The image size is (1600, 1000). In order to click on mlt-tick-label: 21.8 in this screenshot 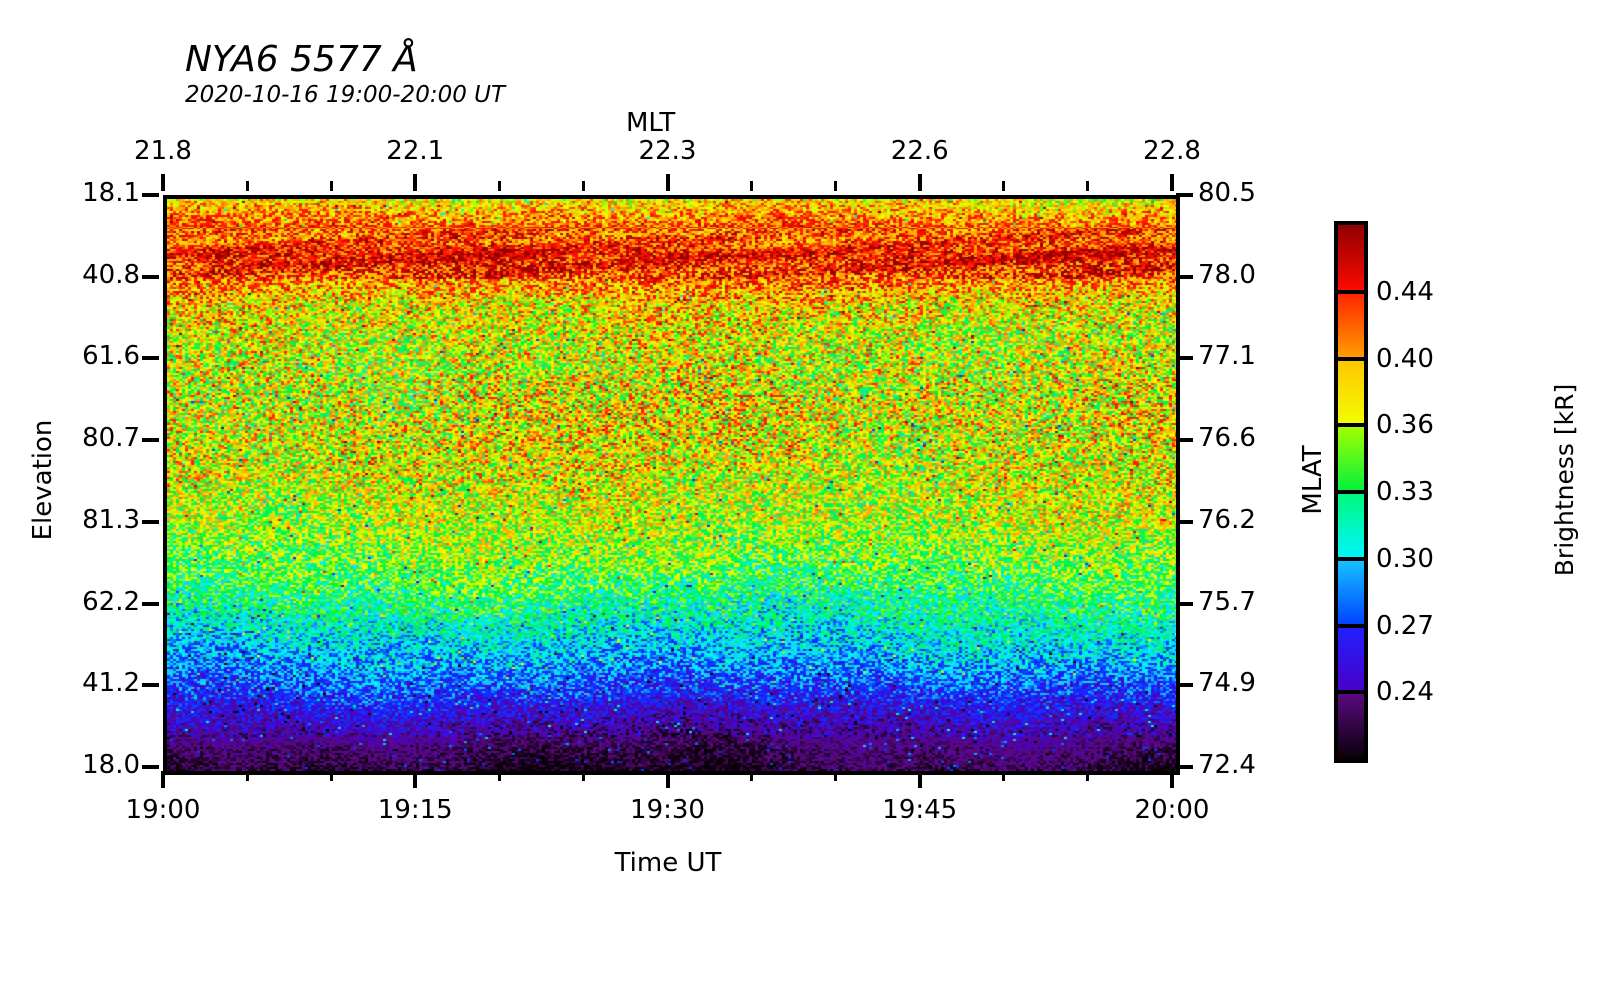, I will do `click(163, 151)`.